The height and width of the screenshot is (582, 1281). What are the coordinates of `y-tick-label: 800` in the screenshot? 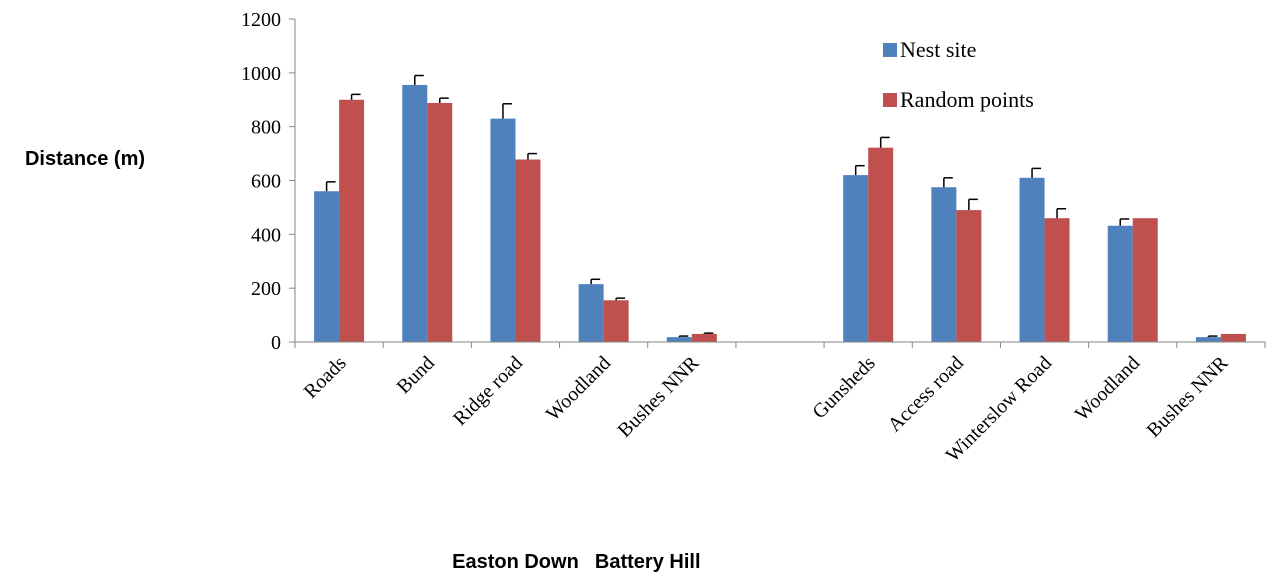 It's located at (266, 128).